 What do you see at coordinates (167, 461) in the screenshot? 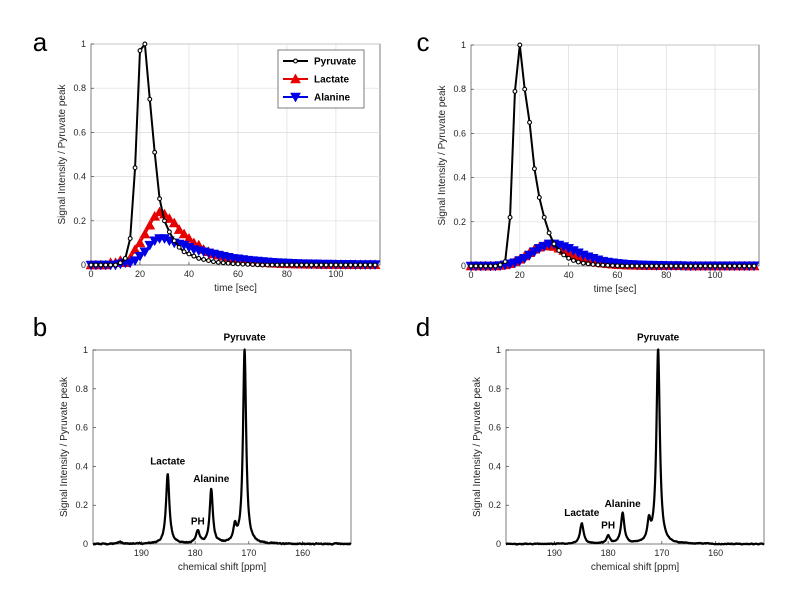
I see `peak-label-lactate: Lactate` at bounding box center [167, 461].